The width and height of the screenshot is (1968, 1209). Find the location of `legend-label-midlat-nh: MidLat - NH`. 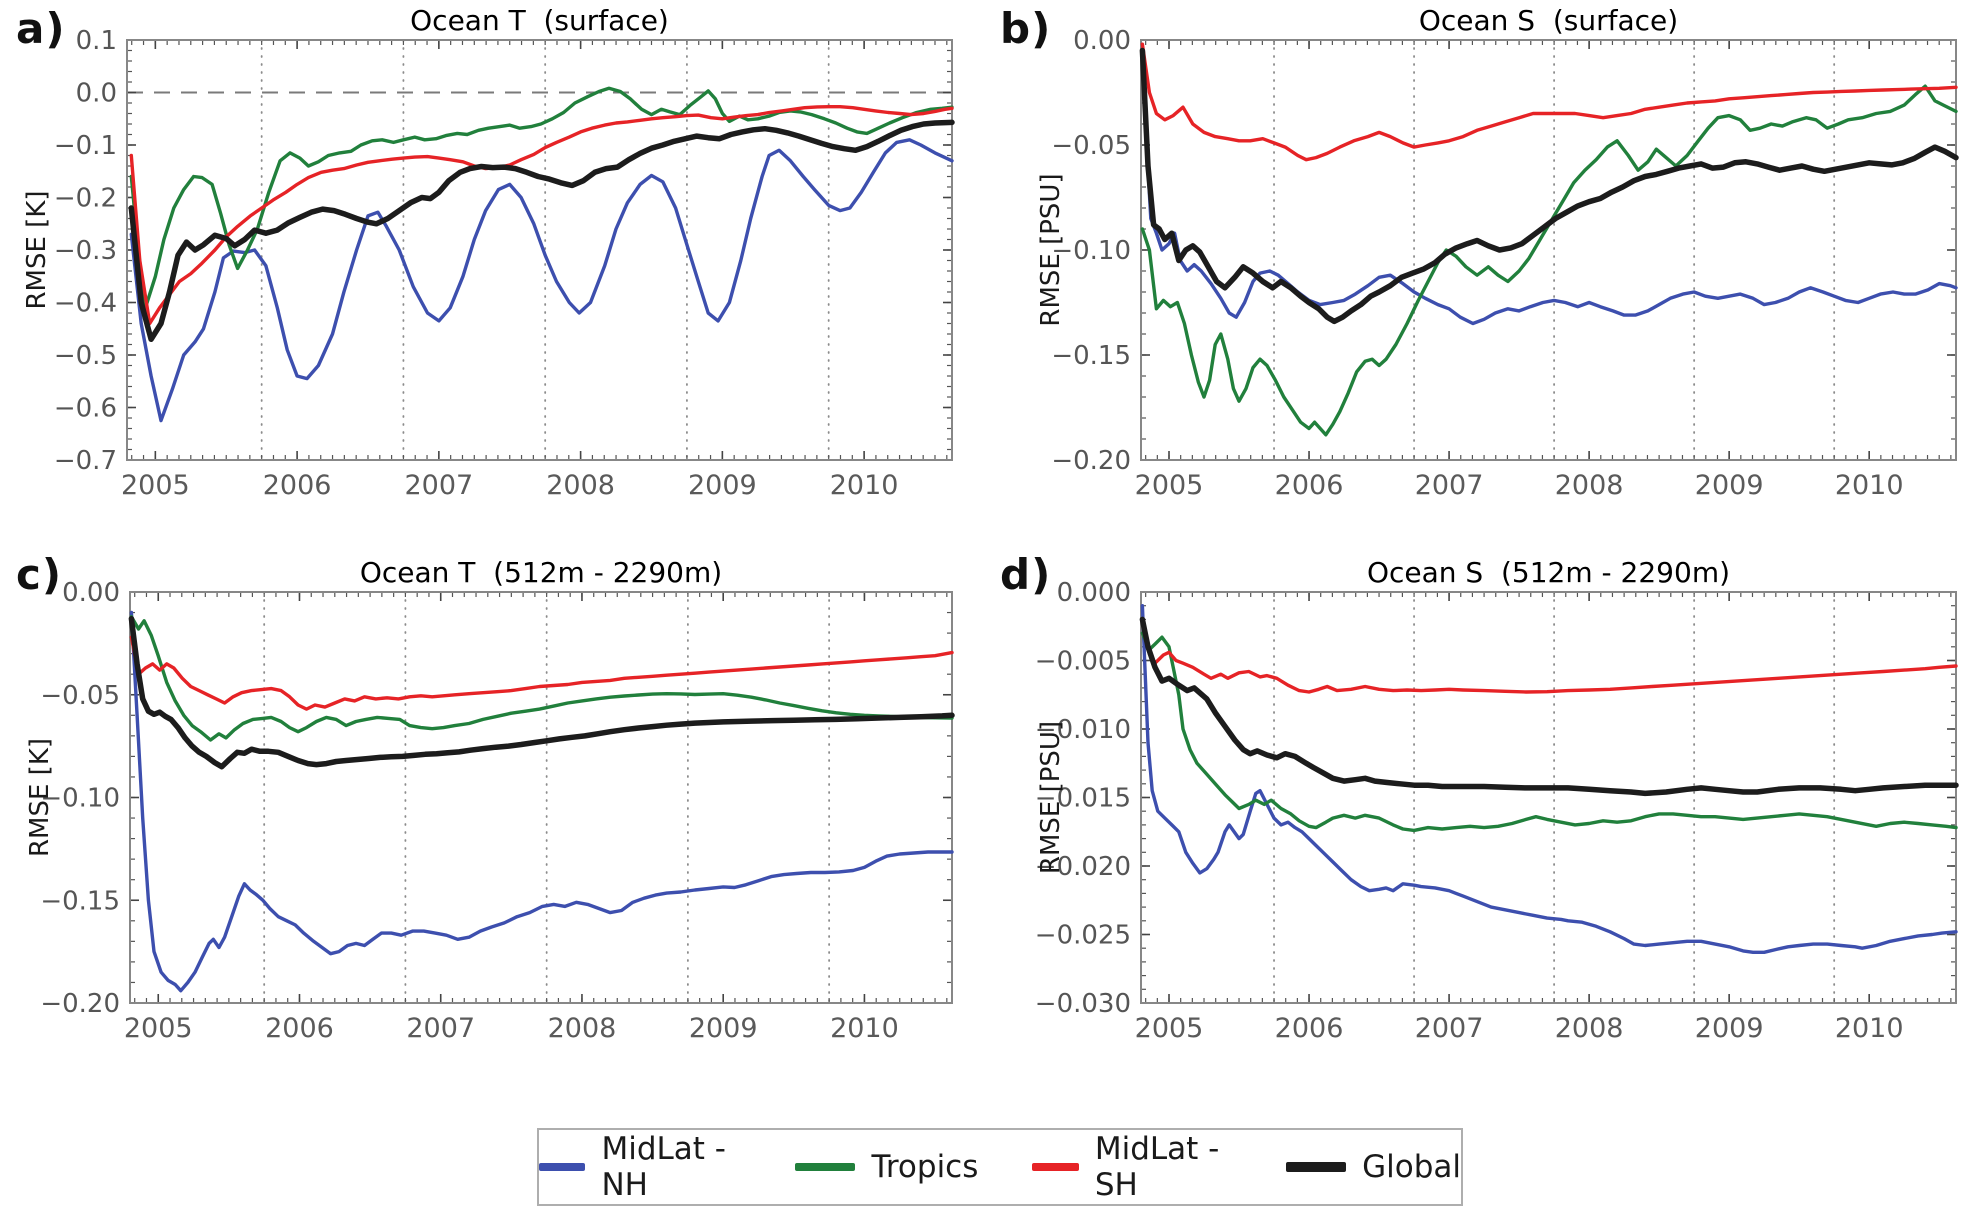

legend-label-midlat-nh: MidLat - NH is located at coordinates (663, 1167).